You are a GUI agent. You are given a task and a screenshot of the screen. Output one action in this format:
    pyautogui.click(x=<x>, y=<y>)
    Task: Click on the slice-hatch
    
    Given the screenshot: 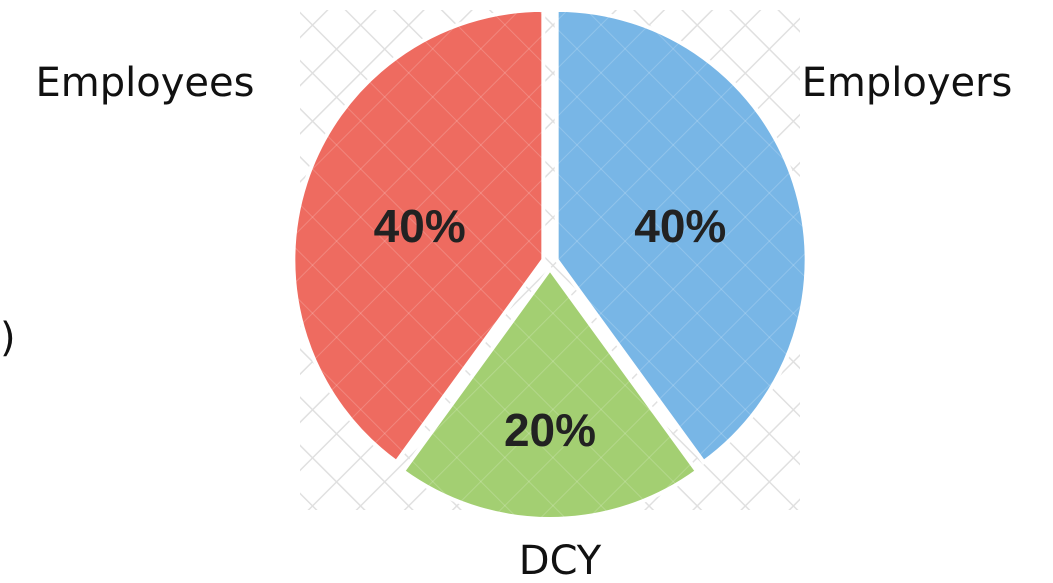 What is the action you would take?
    pyautogui.click(x=550, y=394)
    